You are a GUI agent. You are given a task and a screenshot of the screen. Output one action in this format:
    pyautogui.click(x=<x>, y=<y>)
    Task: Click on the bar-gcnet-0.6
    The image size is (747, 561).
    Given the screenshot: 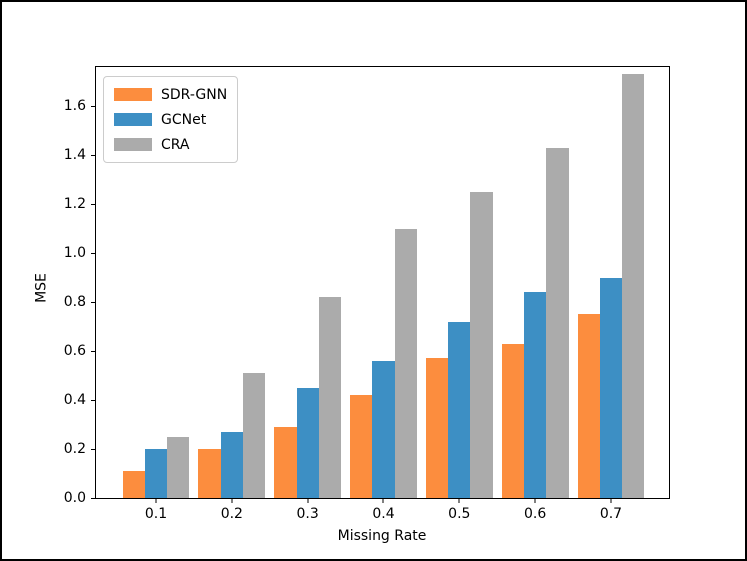 What is the action you would take?
    pyautogui.click(x=535, y=395)
    